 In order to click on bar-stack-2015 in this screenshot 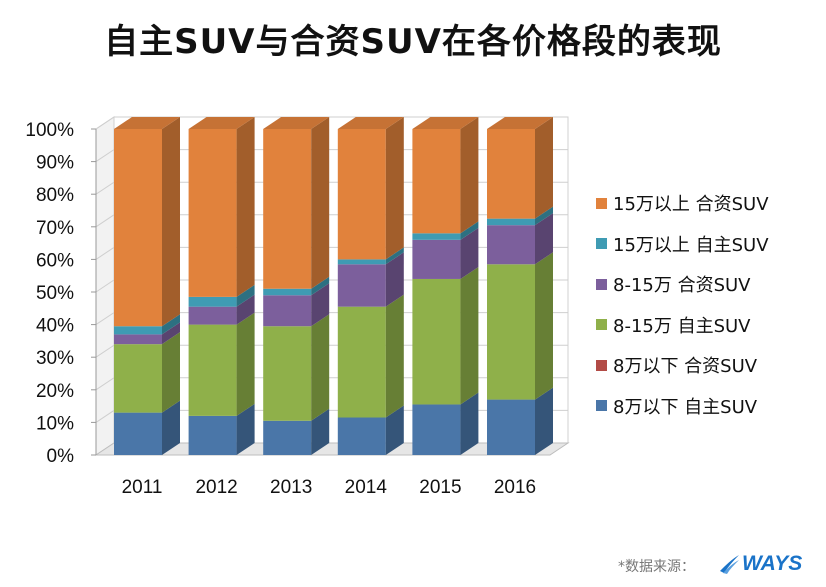, I will do `click(445, 286)`.